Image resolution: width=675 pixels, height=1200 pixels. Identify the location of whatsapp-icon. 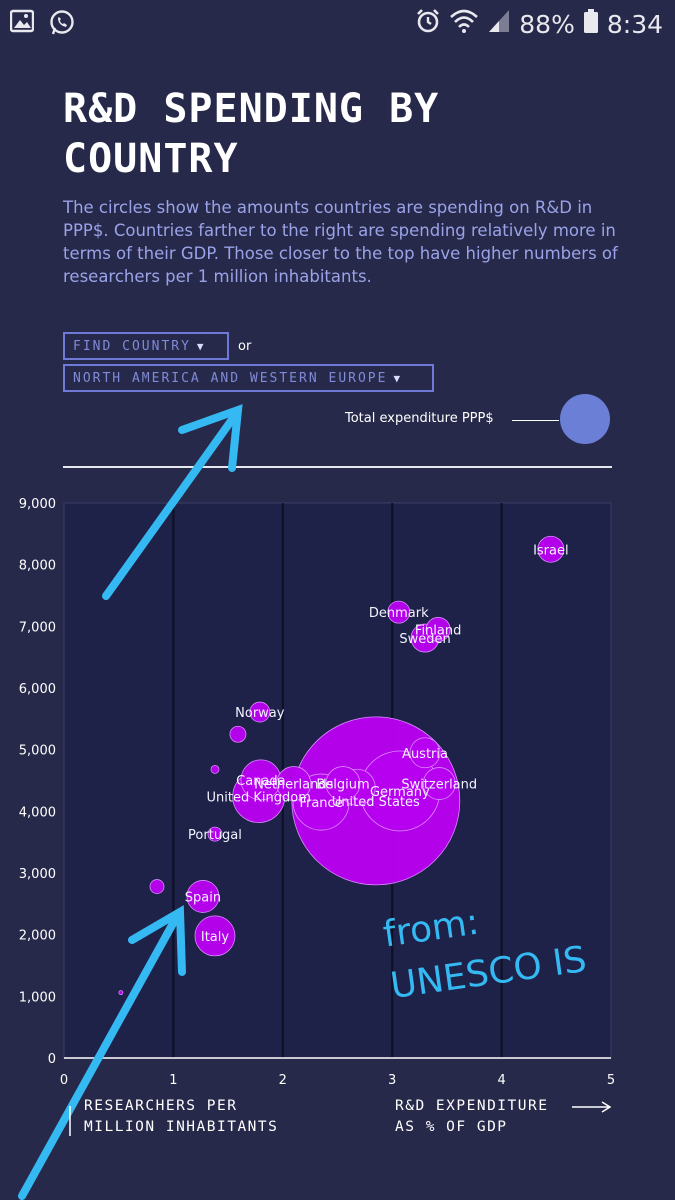
(62, 25).